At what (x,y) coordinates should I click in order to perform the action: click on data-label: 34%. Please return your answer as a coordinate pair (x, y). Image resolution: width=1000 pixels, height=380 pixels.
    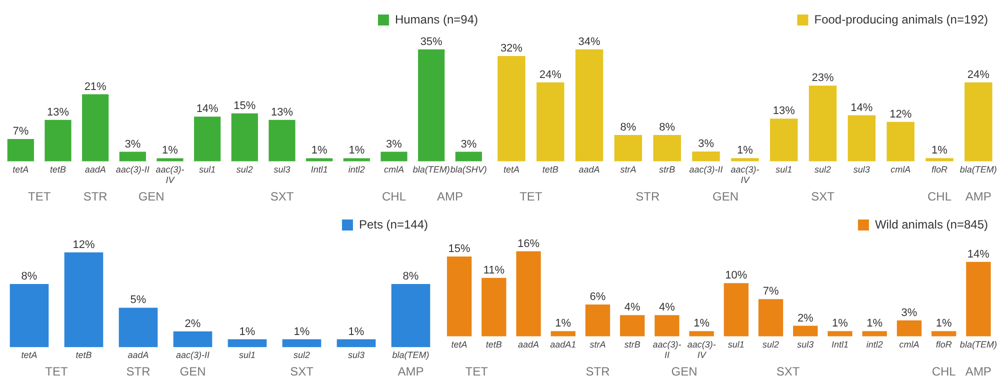
    Looking at the image, I should click on (589, 42).